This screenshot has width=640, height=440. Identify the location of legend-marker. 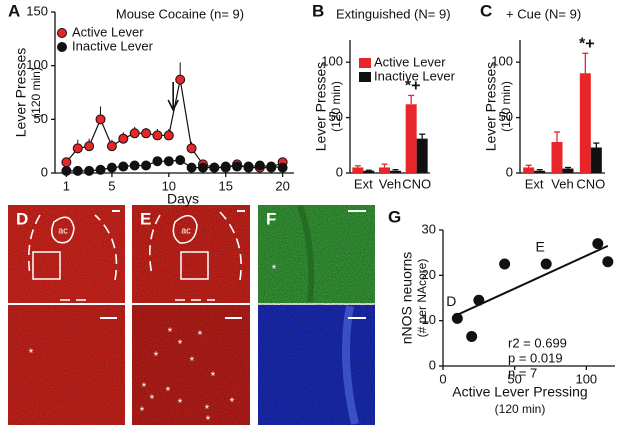
(62, 47).